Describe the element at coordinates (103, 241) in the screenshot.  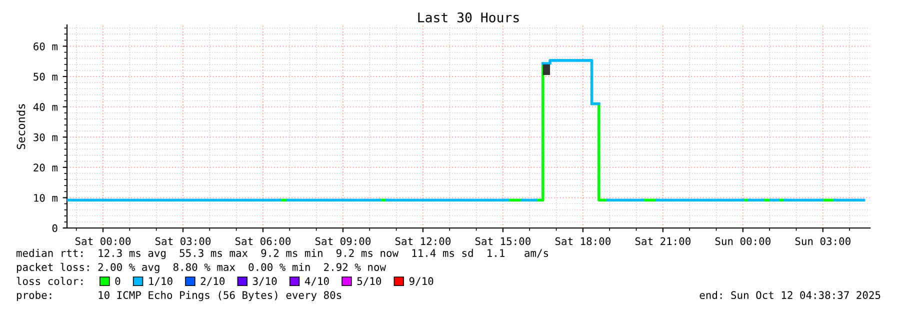
I see `x-tick-label: Sat 00:00` at that location.